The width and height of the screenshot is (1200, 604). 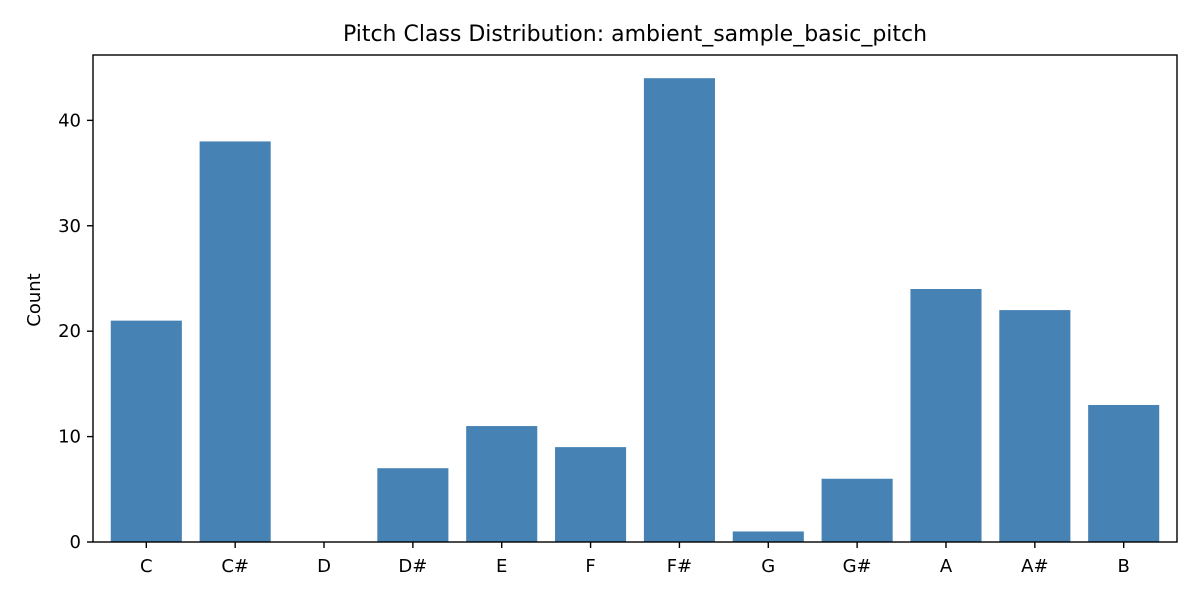 What do you see at coordinates (679, 310) in the screenshot?
I see `bar-f-sharp` at bounding box center [679, 310].